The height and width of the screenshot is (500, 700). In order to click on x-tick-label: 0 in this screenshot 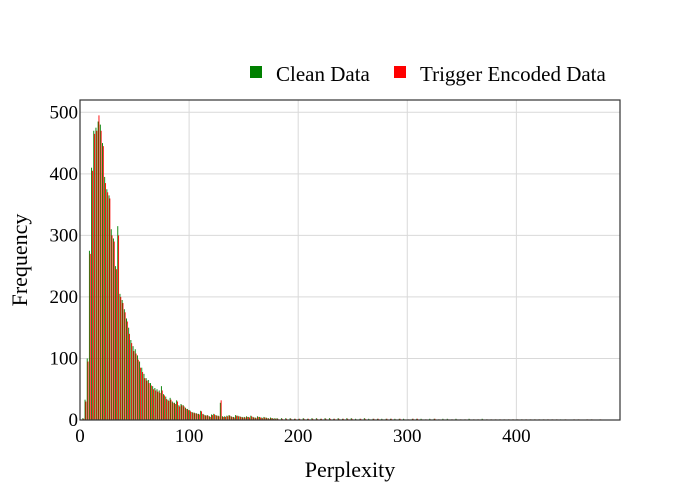, I will do `click(80, 436)`.